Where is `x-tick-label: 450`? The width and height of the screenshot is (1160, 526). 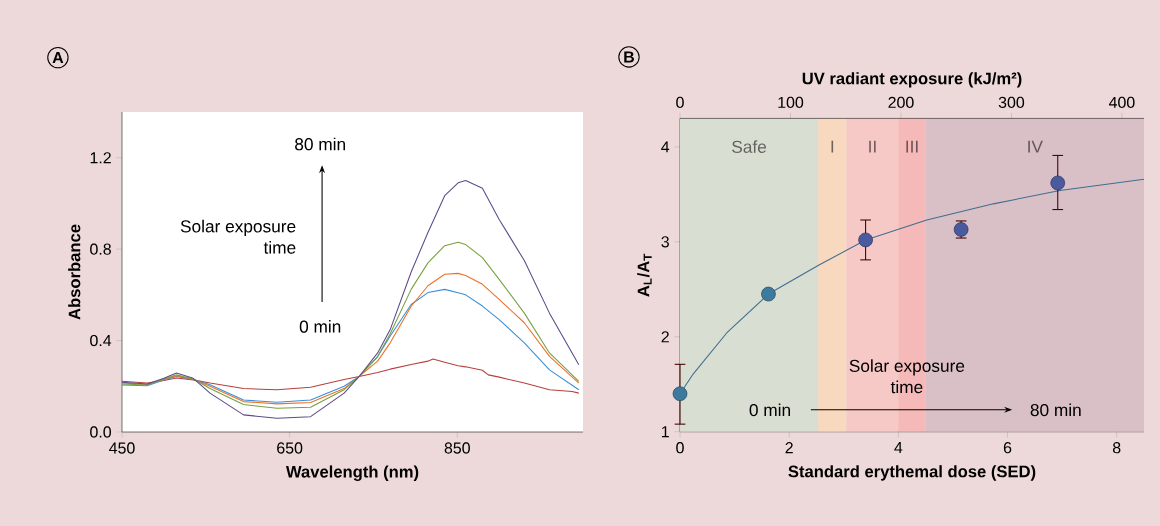 x-tick-label: 450 is located at coordinates (122, 448).